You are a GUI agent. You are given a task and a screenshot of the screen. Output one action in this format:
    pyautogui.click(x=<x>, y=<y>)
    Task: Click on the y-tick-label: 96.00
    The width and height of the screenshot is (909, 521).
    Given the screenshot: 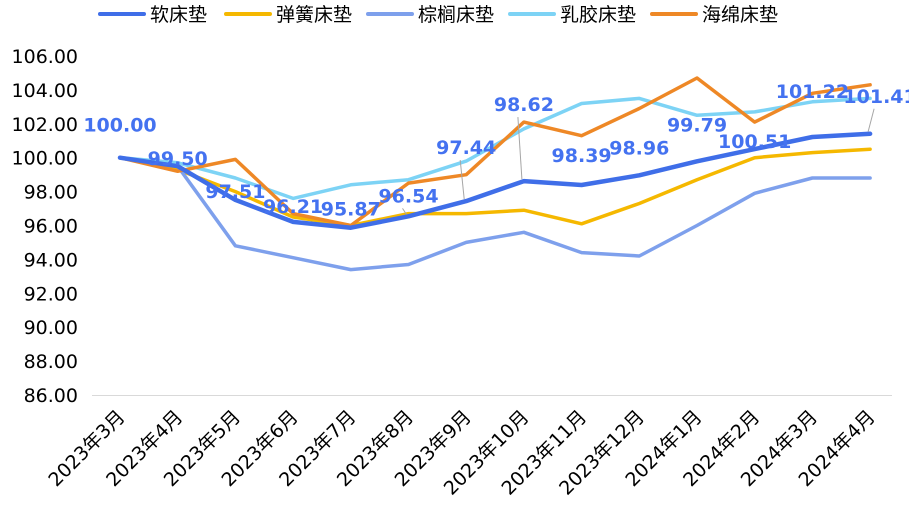 What is the action you would take?
    pyautogui.click(x=51, y=227)
    